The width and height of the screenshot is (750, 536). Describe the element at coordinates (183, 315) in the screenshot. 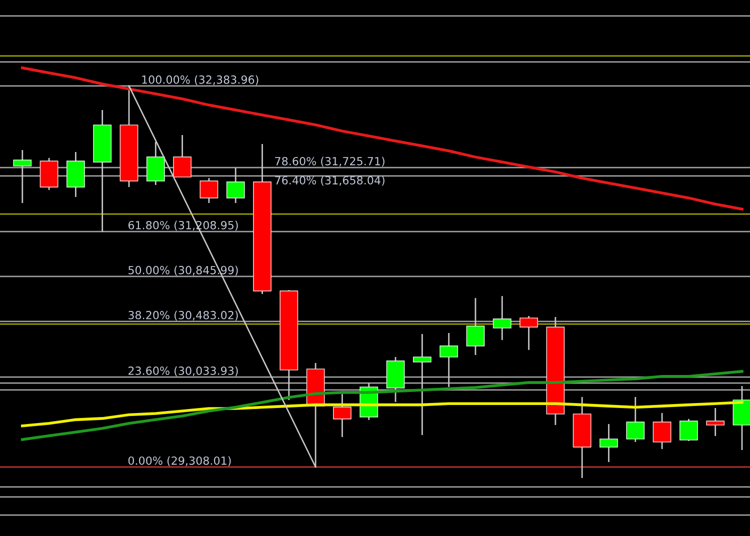

I see `ref-line-label: 38.20% (30,483.02)` at that location.